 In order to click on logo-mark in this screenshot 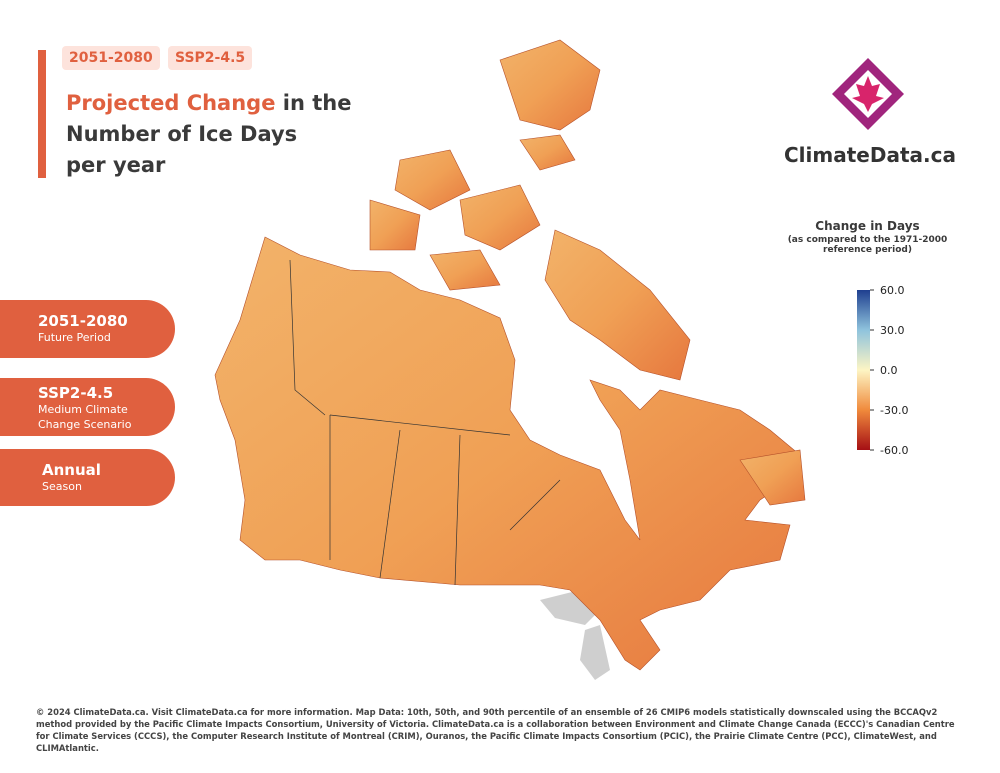, I will do `click(868, 94)`.